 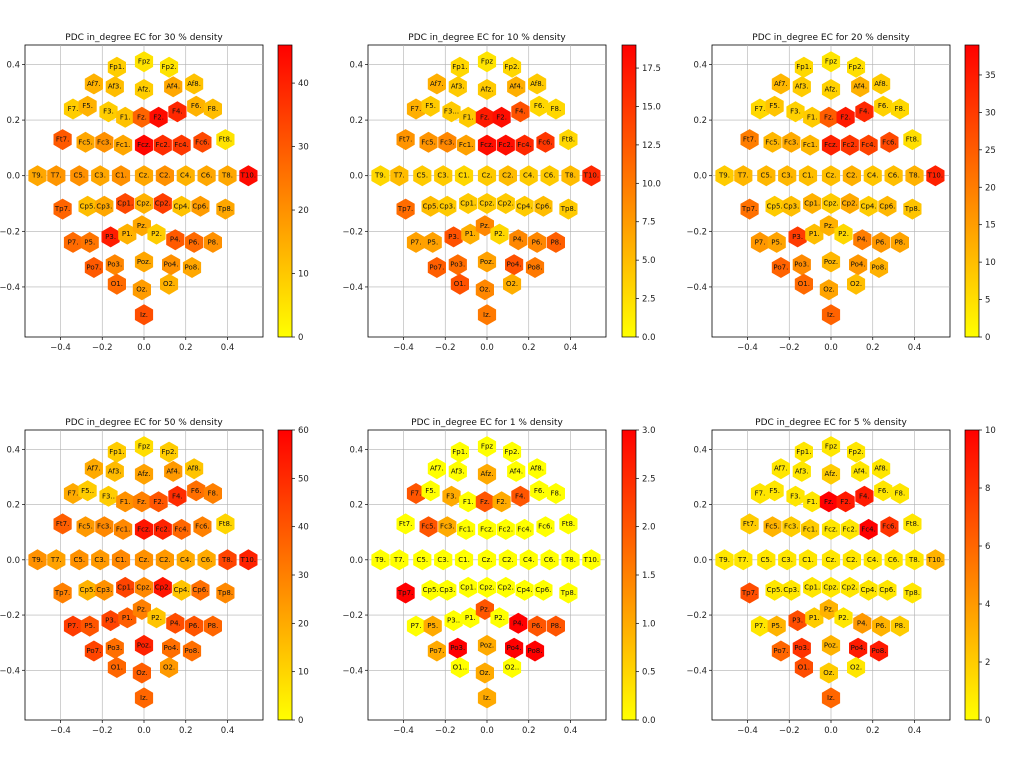 What do you see at coordinates (855, 67) in the screenshot?
I see `node-label: Fp2.` at bounding box center [855, 67].